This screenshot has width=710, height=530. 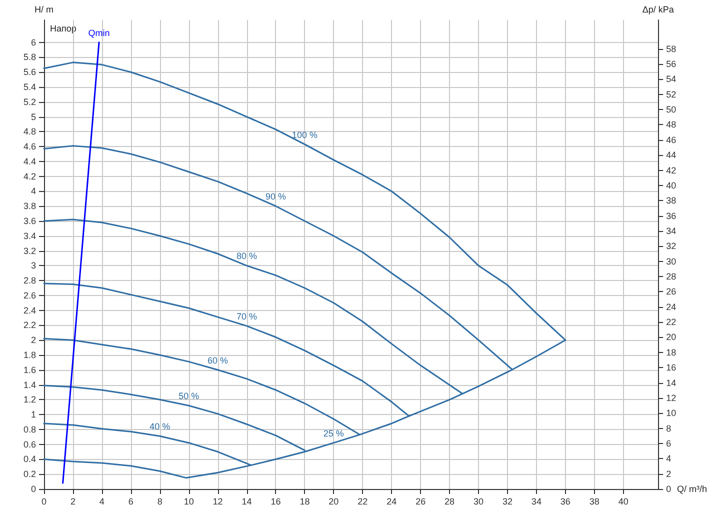 I want to click on y-tick-label: 3, so click(x=33, y=265).